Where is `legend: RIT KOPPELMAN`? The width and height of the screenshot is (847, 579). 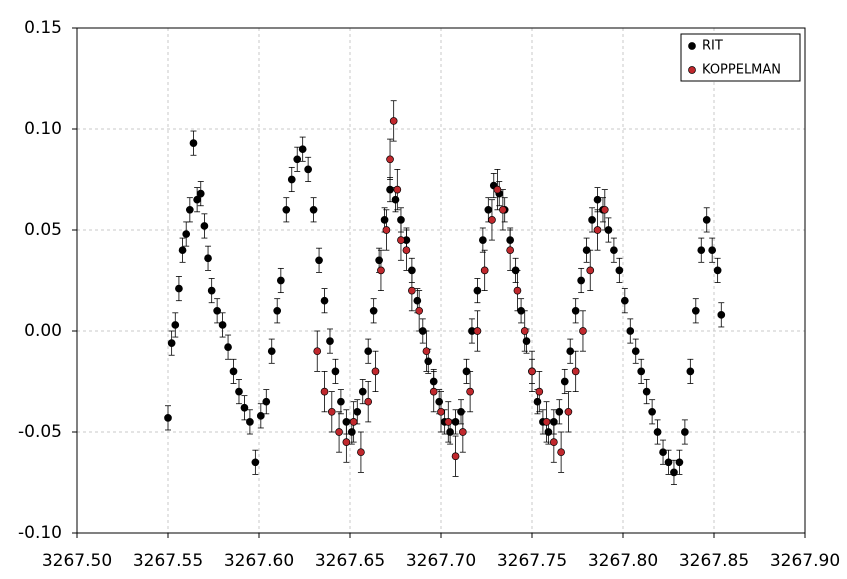 legend: RIT KOPPELMAN is located at coordinates (740, 57).